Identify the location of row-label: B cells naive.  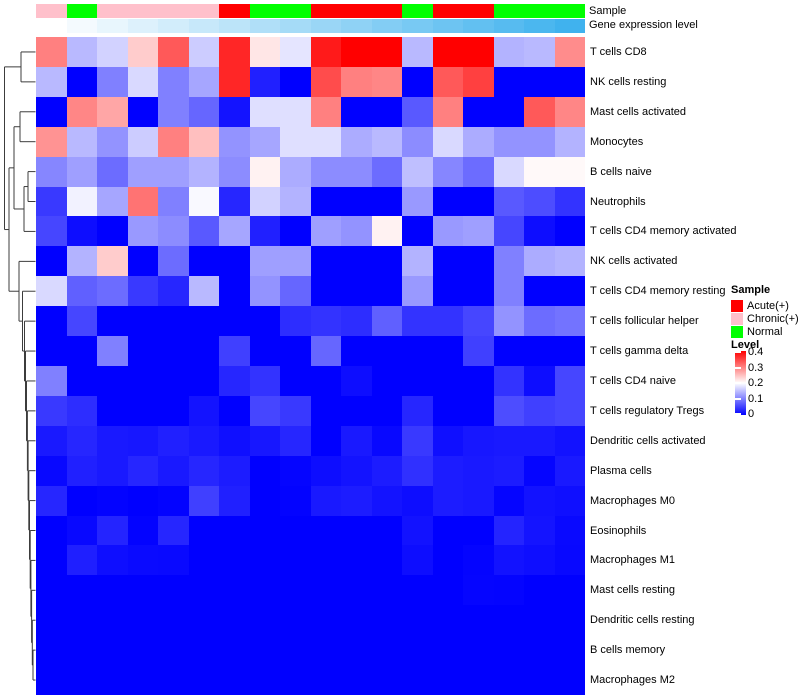
(621, 171).